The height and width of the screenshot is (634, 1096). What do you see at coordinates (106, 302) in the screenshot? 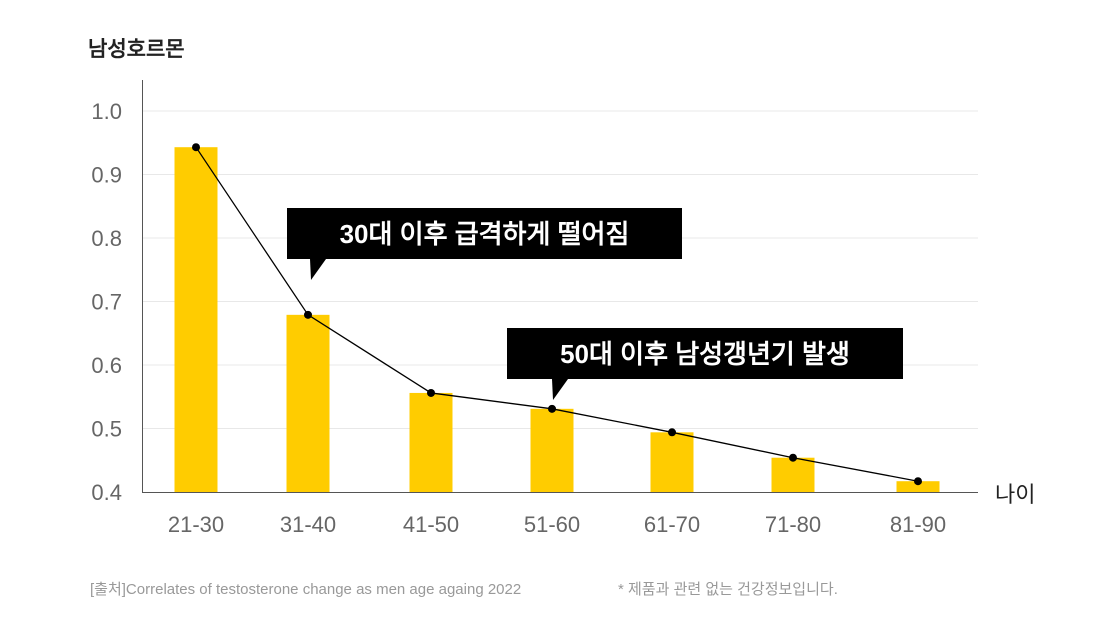
I see `y-tick-label: 0.7` at bounding box center [106, 302].